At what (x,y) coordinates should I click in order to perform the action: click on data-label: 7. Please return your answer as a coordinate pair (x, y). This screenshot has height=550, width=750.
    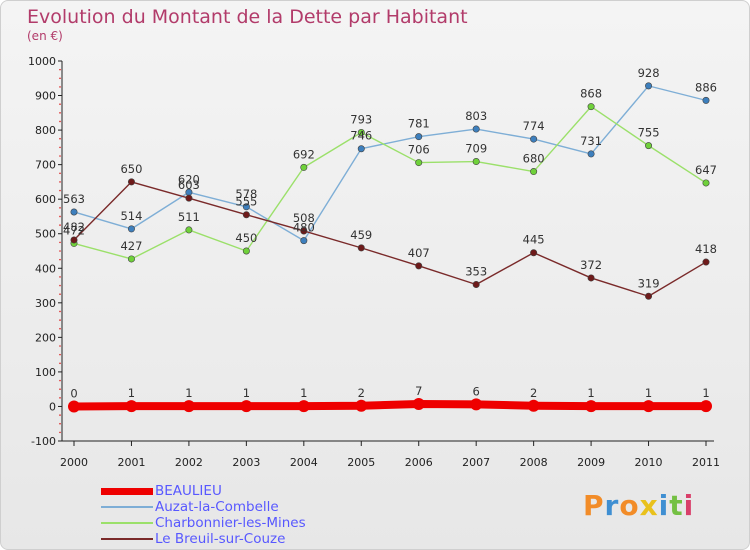
    Looking at the image, I should click on (418, 391).